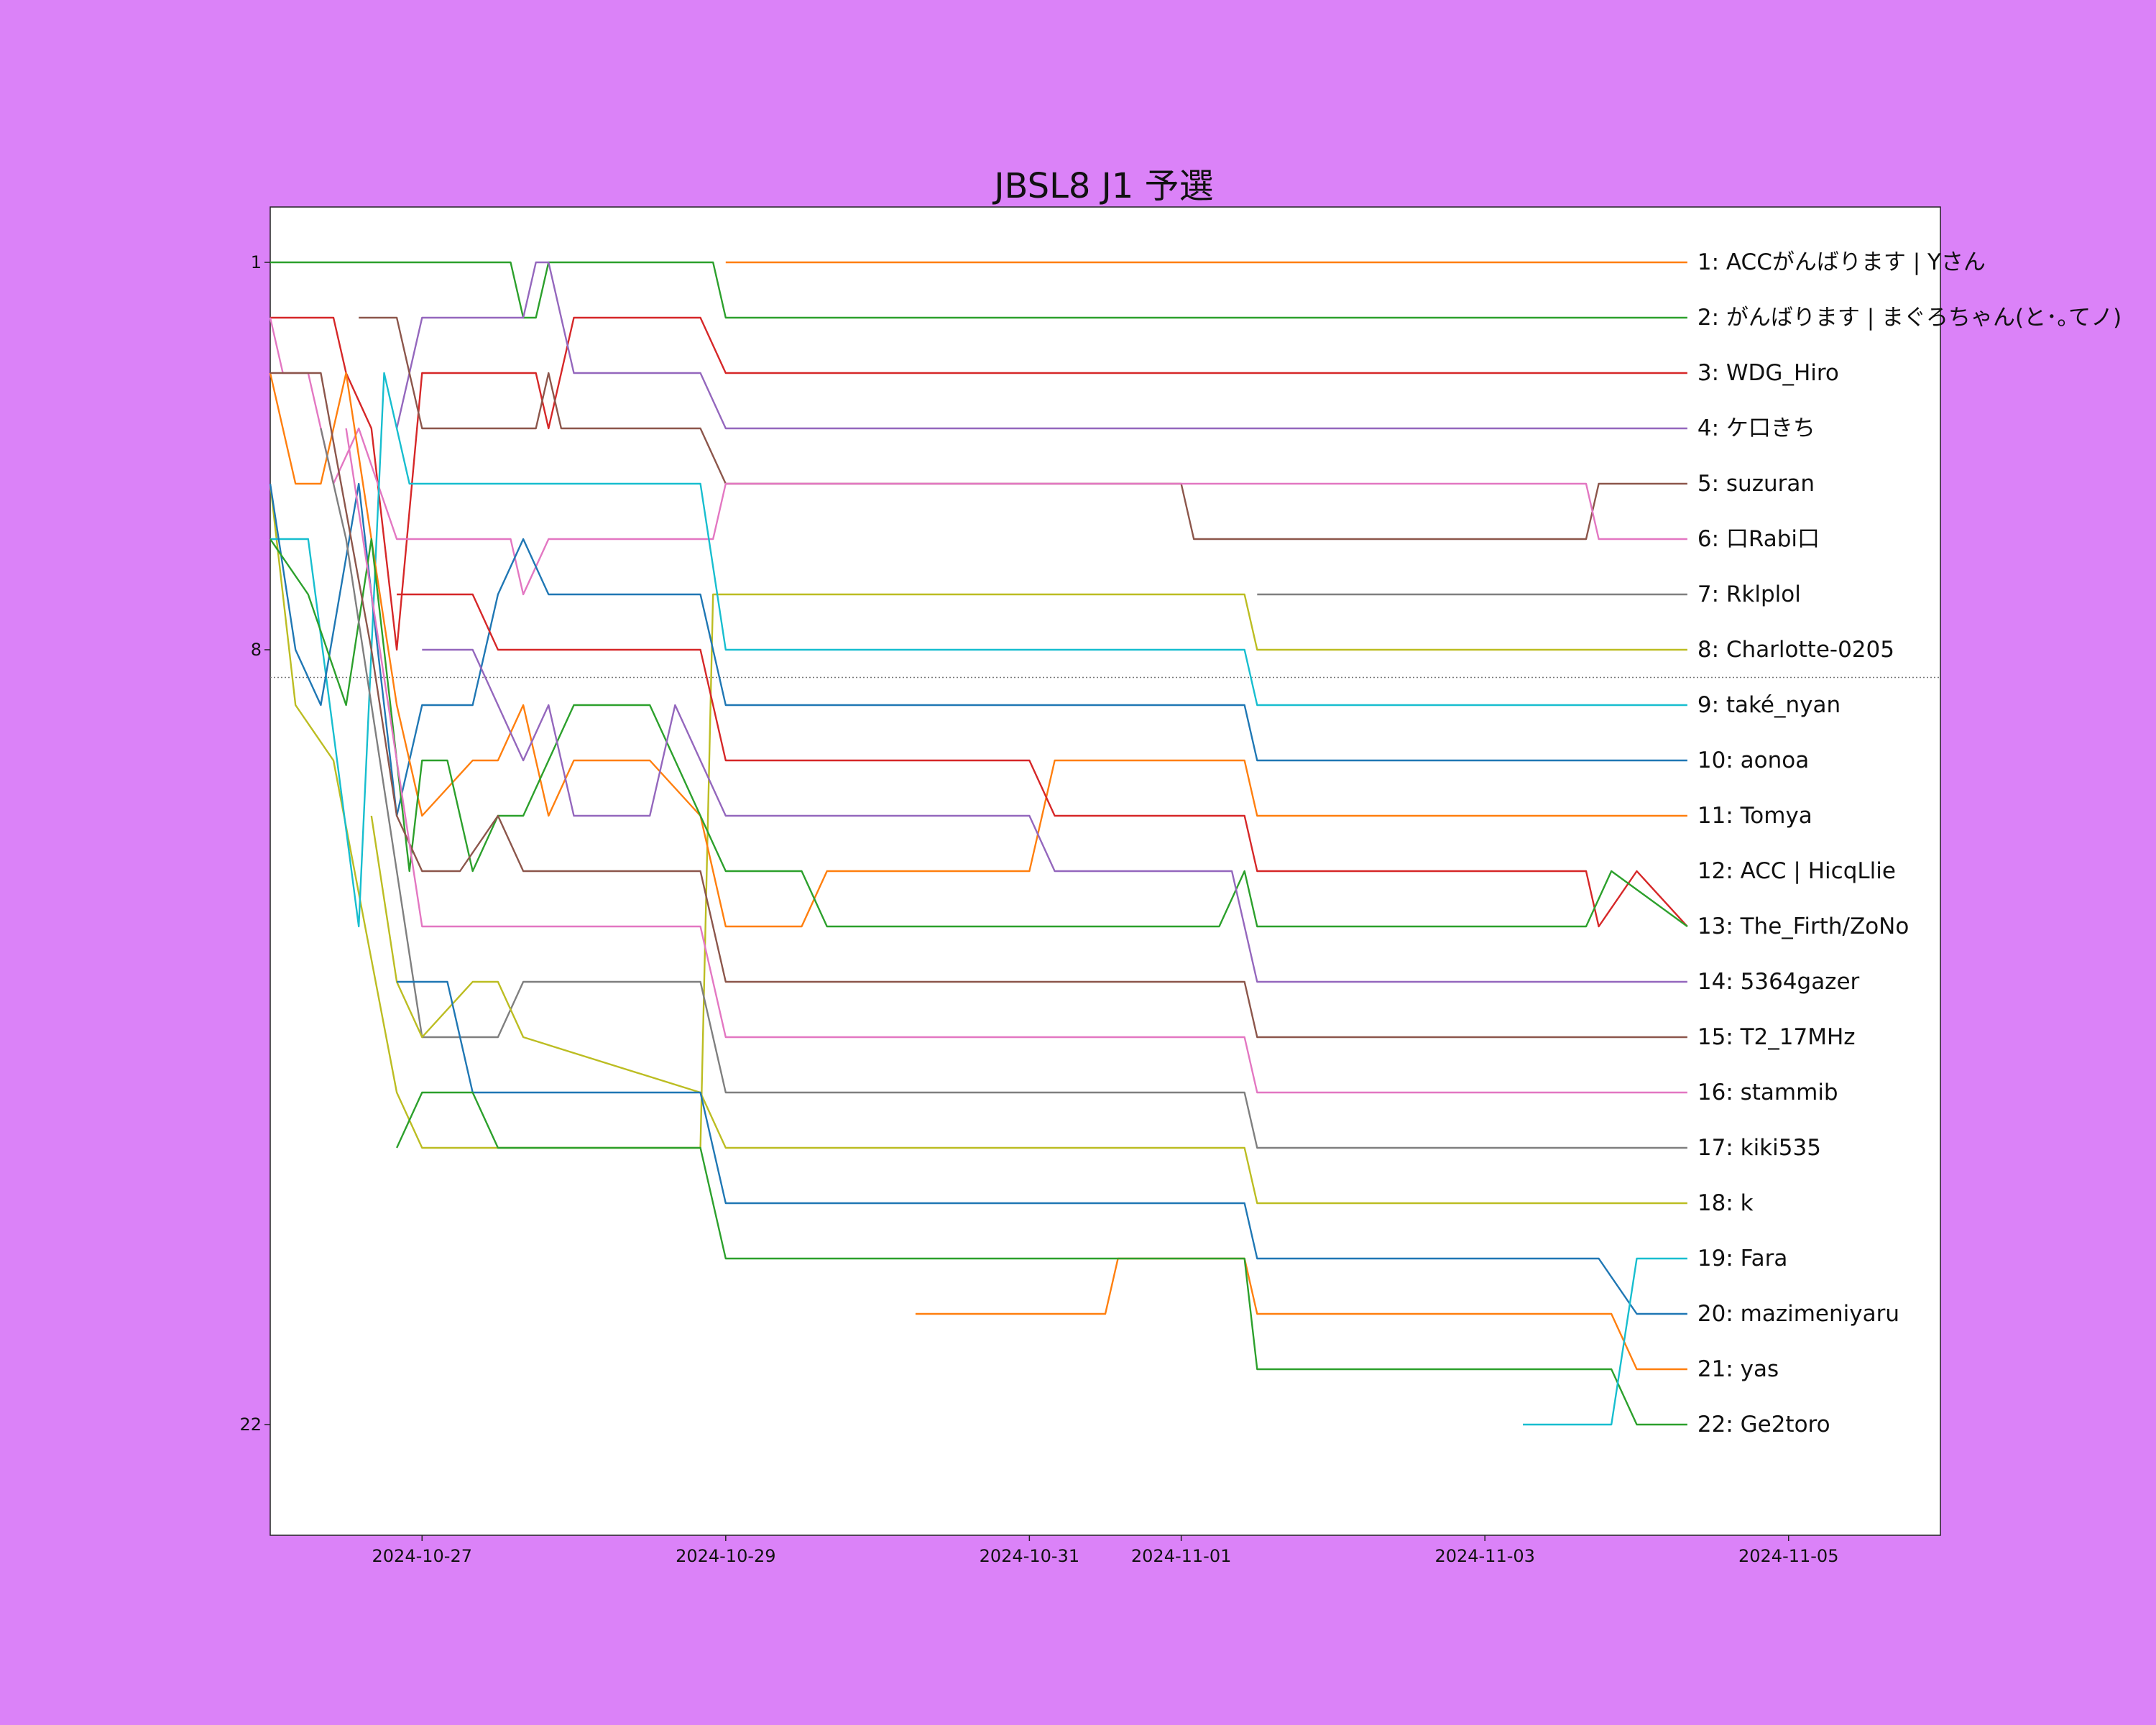  Describe the element at coordinates (1029, 1556) in the screenshot. I see `x-tick-label: 2024-10-31` at that location.